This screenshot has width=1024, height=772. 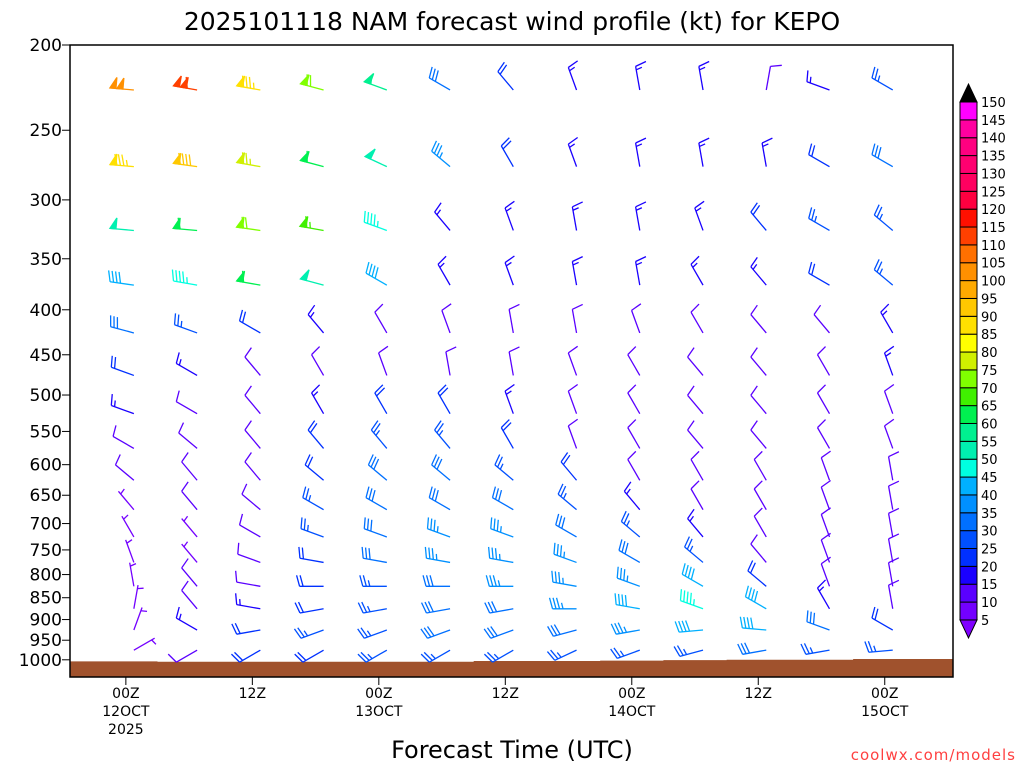 I want to click on y-tick-label: 450, so click(x=46, y=356).